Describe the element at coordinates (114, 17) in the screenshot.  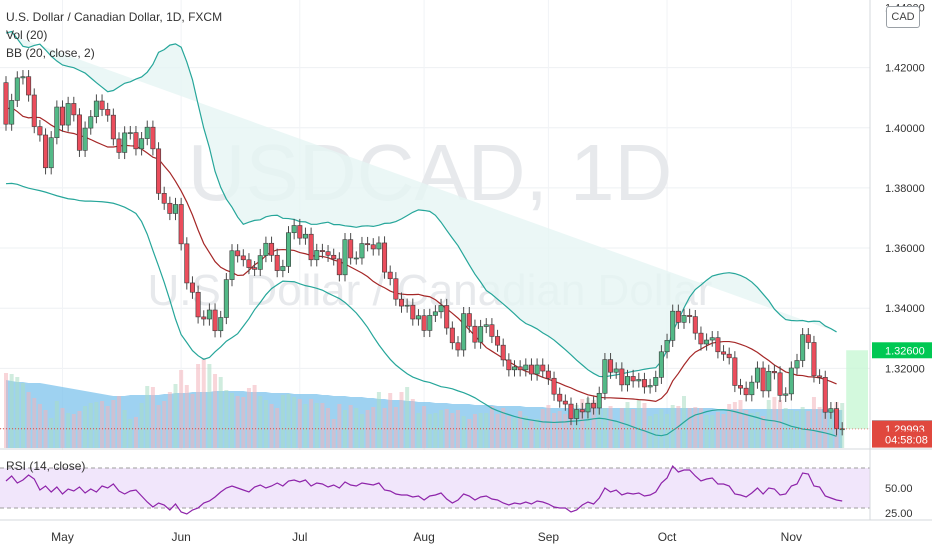
I see `chart-title: U.S. Dollar / Canadian Dollar, 1D, FXCM` at that location.